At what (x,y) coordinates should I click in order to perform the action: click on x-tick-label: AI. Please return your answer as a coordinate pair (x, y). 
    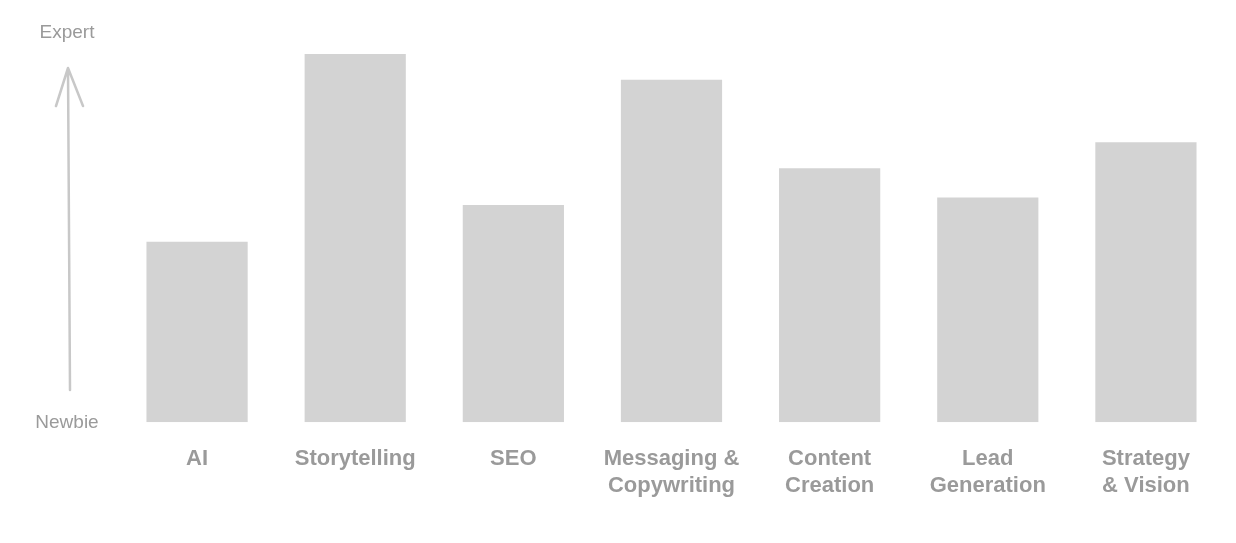
    Looking at the image, I should click on (197, 458).